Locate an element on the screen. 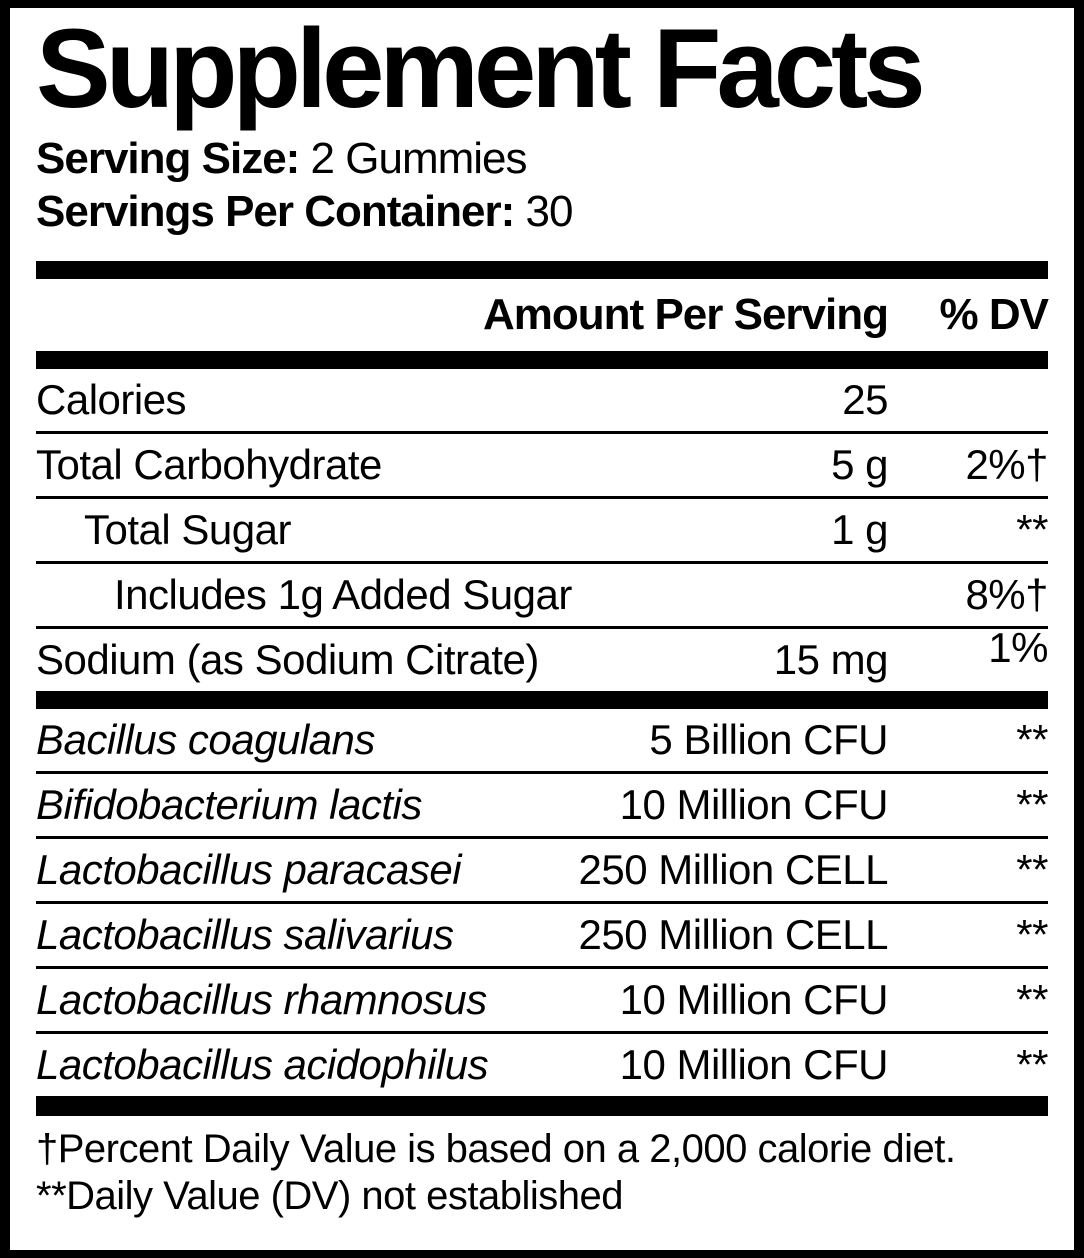  table-row: Total Carbohydrate 5 g 2%† is located at coordinates (542, 466).